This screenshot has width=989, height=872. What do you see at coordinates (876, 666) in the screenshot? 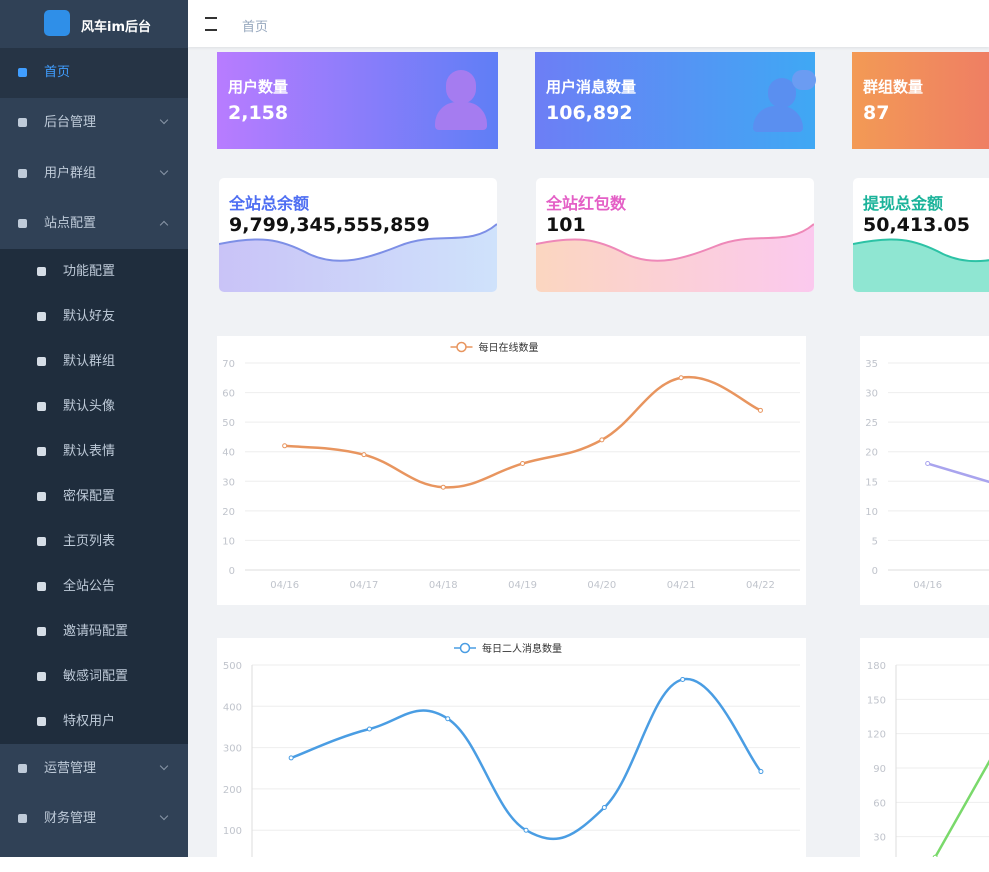
I see `y-tick-label: 180` at bounding box center [876, 666].